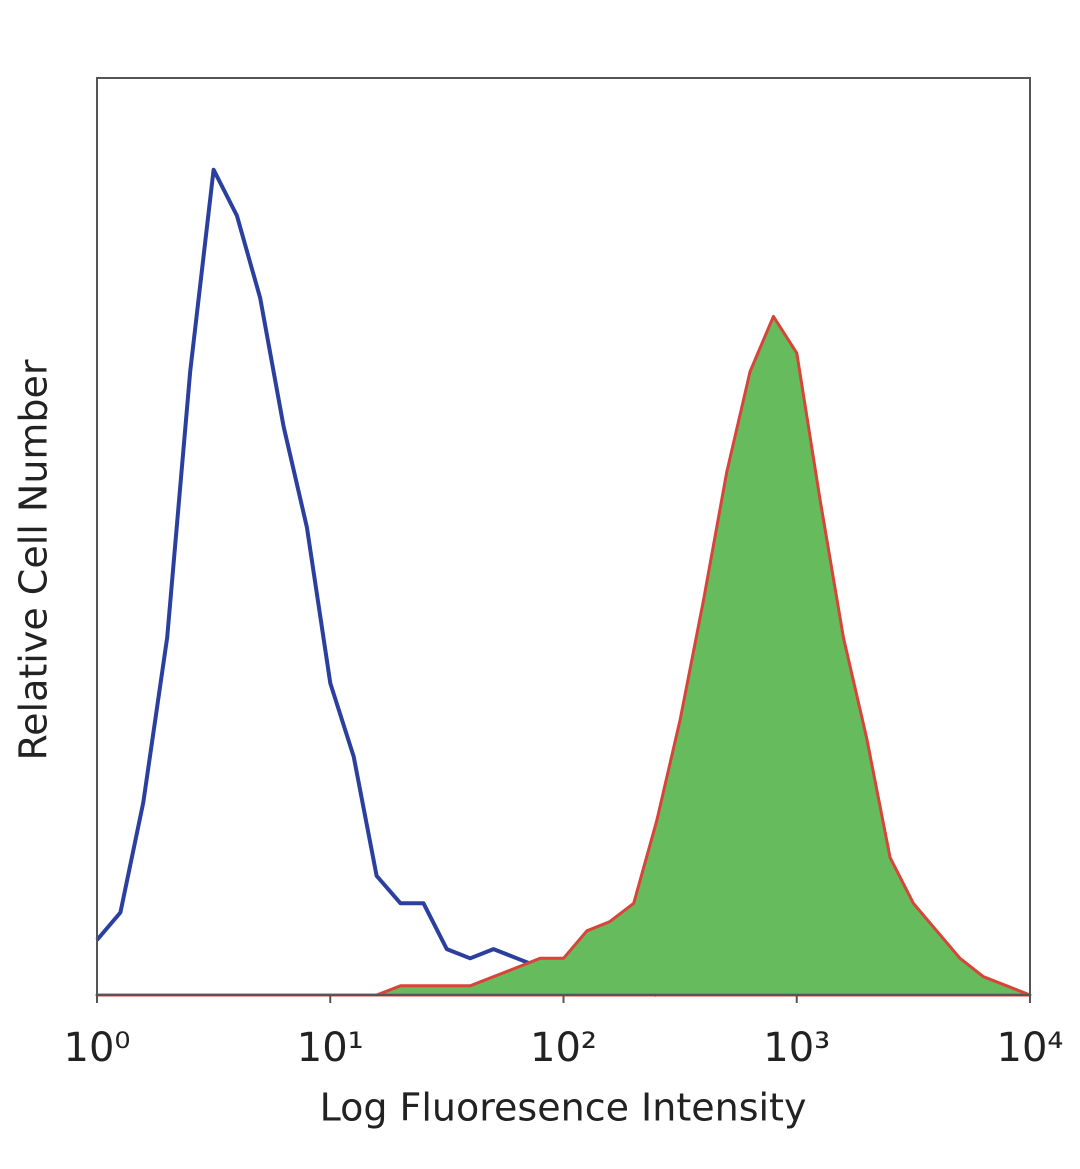 The height and width of the screenshot is (1169, 1080). What do you see at coordinates (34, 559) in the screenshot?
I see `y-axis-label: Relative Cell Number` at bounding box center [34, 559].